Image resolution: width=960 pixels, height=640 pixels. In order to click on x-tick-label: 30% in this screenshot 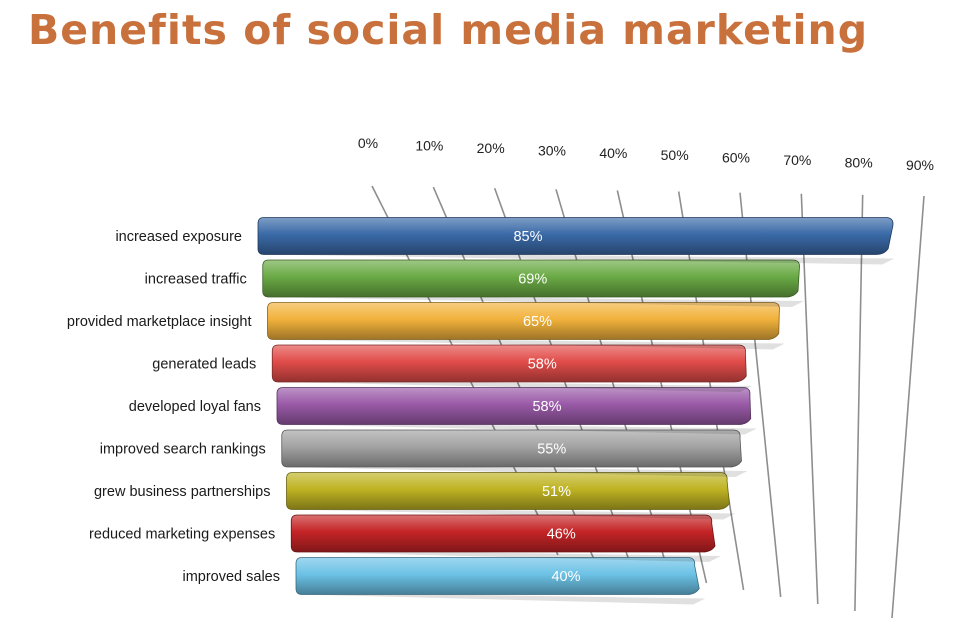, I will do `click(552, 150)`.